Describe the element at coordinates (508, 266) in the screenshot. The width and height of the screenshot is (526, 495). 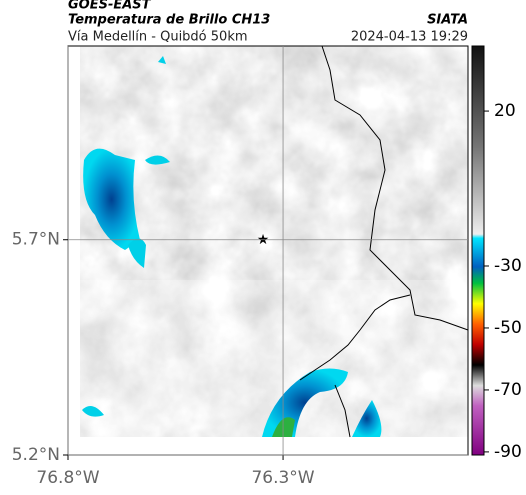
I see `colorbar-tick-label: -30` at that location.